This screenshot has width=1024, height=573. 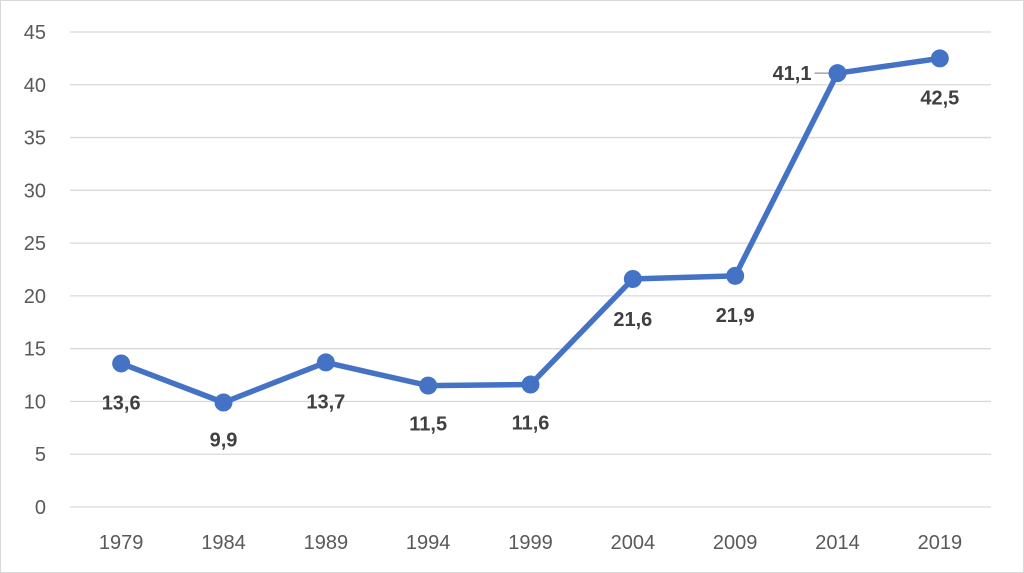 I want to click on x-tick-label: 1979, so click(x=121, y=543).